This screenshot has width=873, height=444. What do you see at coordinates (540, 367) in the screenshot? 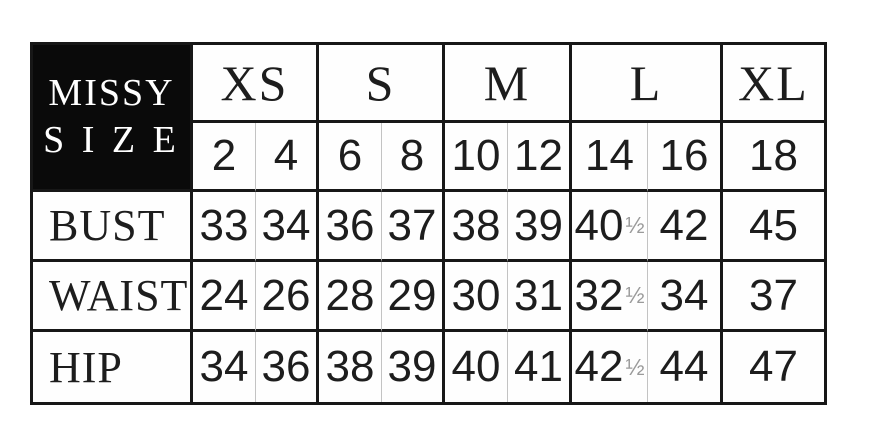
I see `measurement-value-cell: 41` at bounding box center [540, 367].